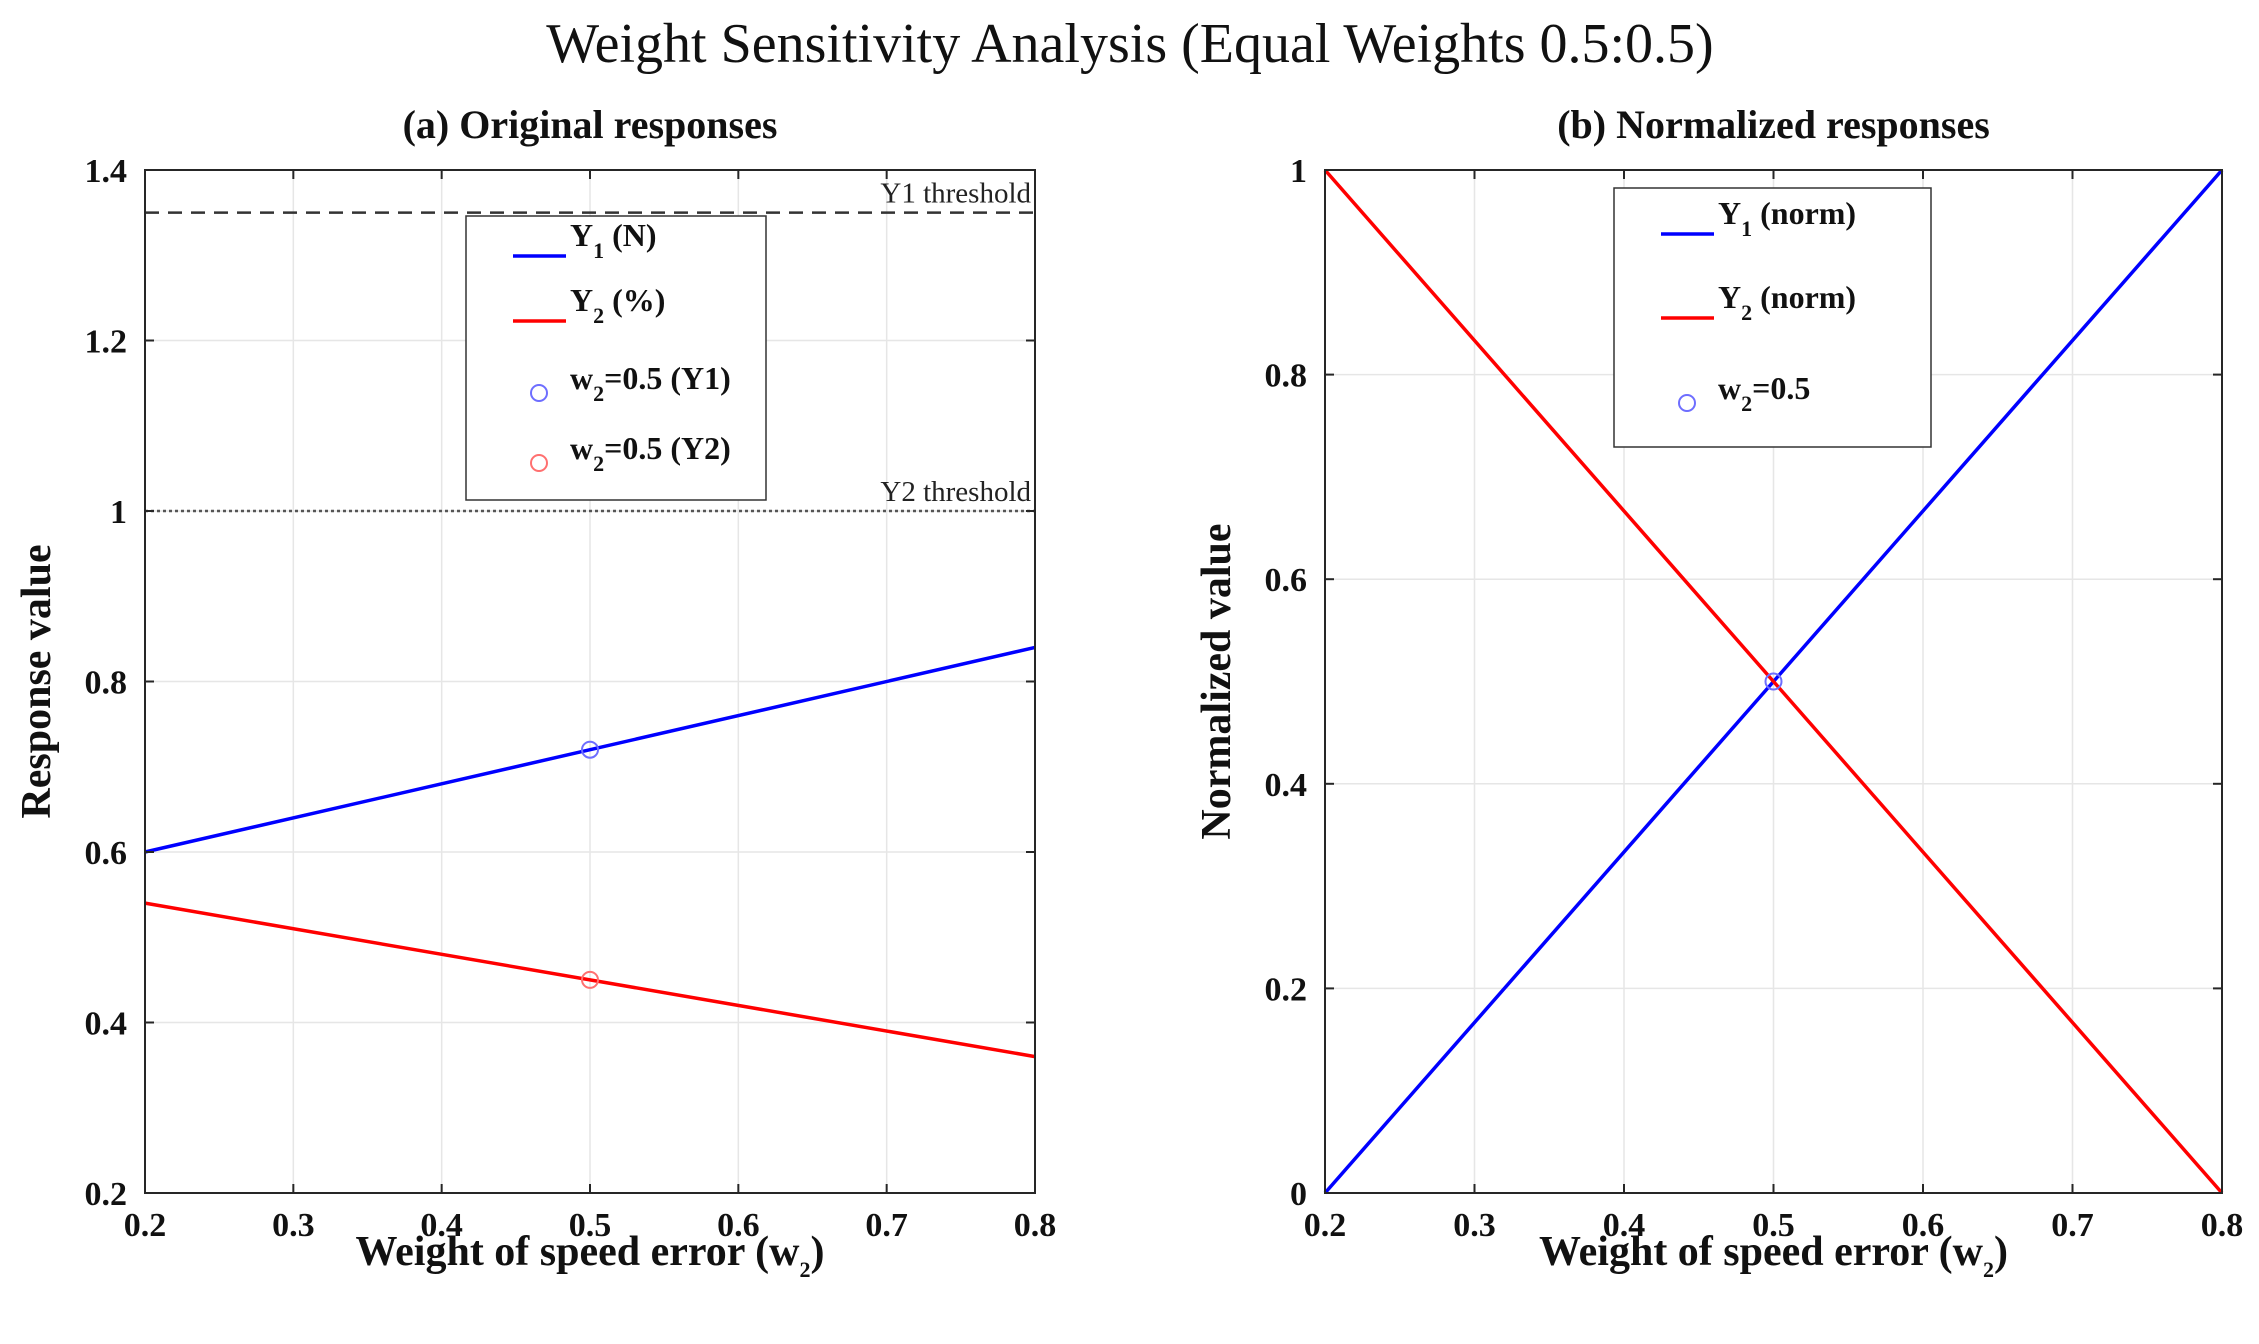 The height and width of the screenshot is (1344, 2259). I want to click on legend-box, so click(616, 358).